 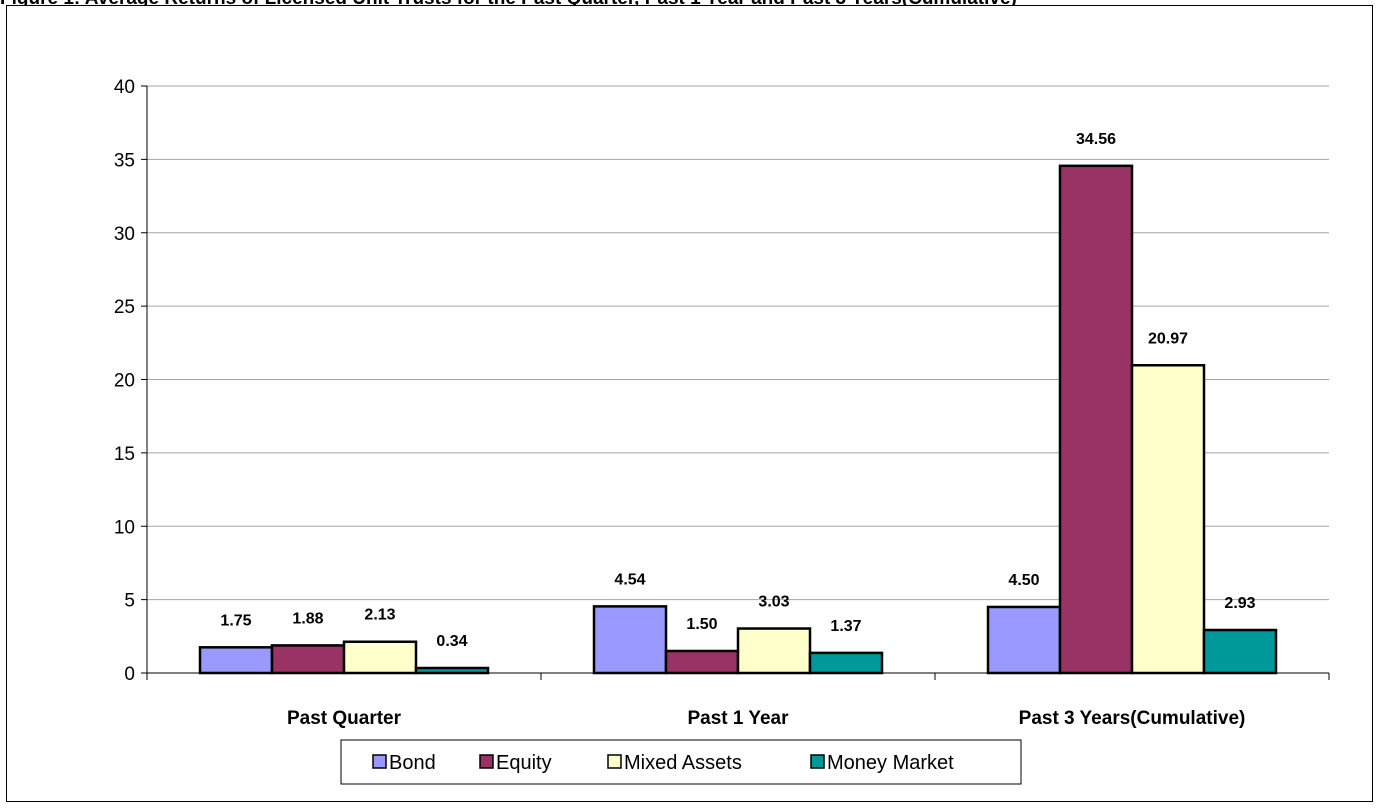 I want to click on y-tick-label: 25, so click(x=124, y=307).